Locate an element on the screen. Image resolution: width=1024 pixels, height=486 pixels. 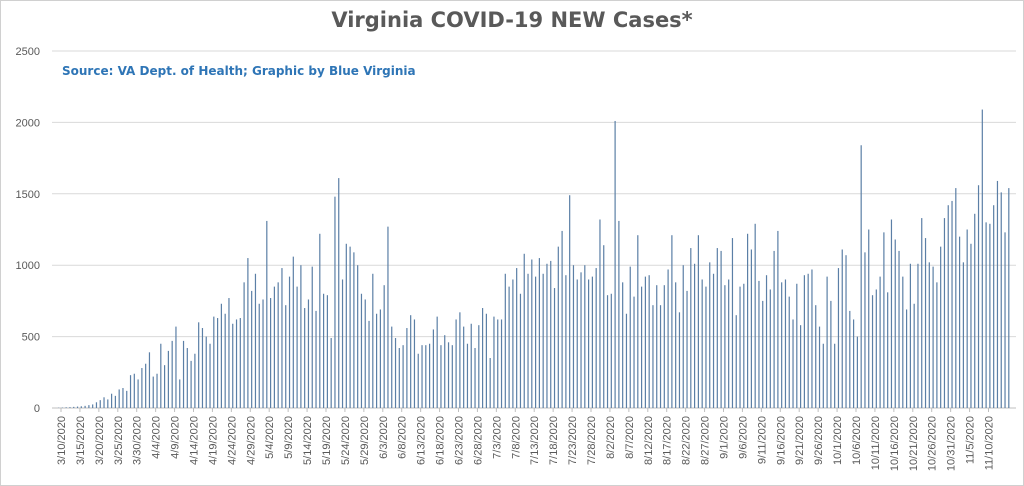
x-tick-label: 5/14/2020 is located at coordinates (308, 440).